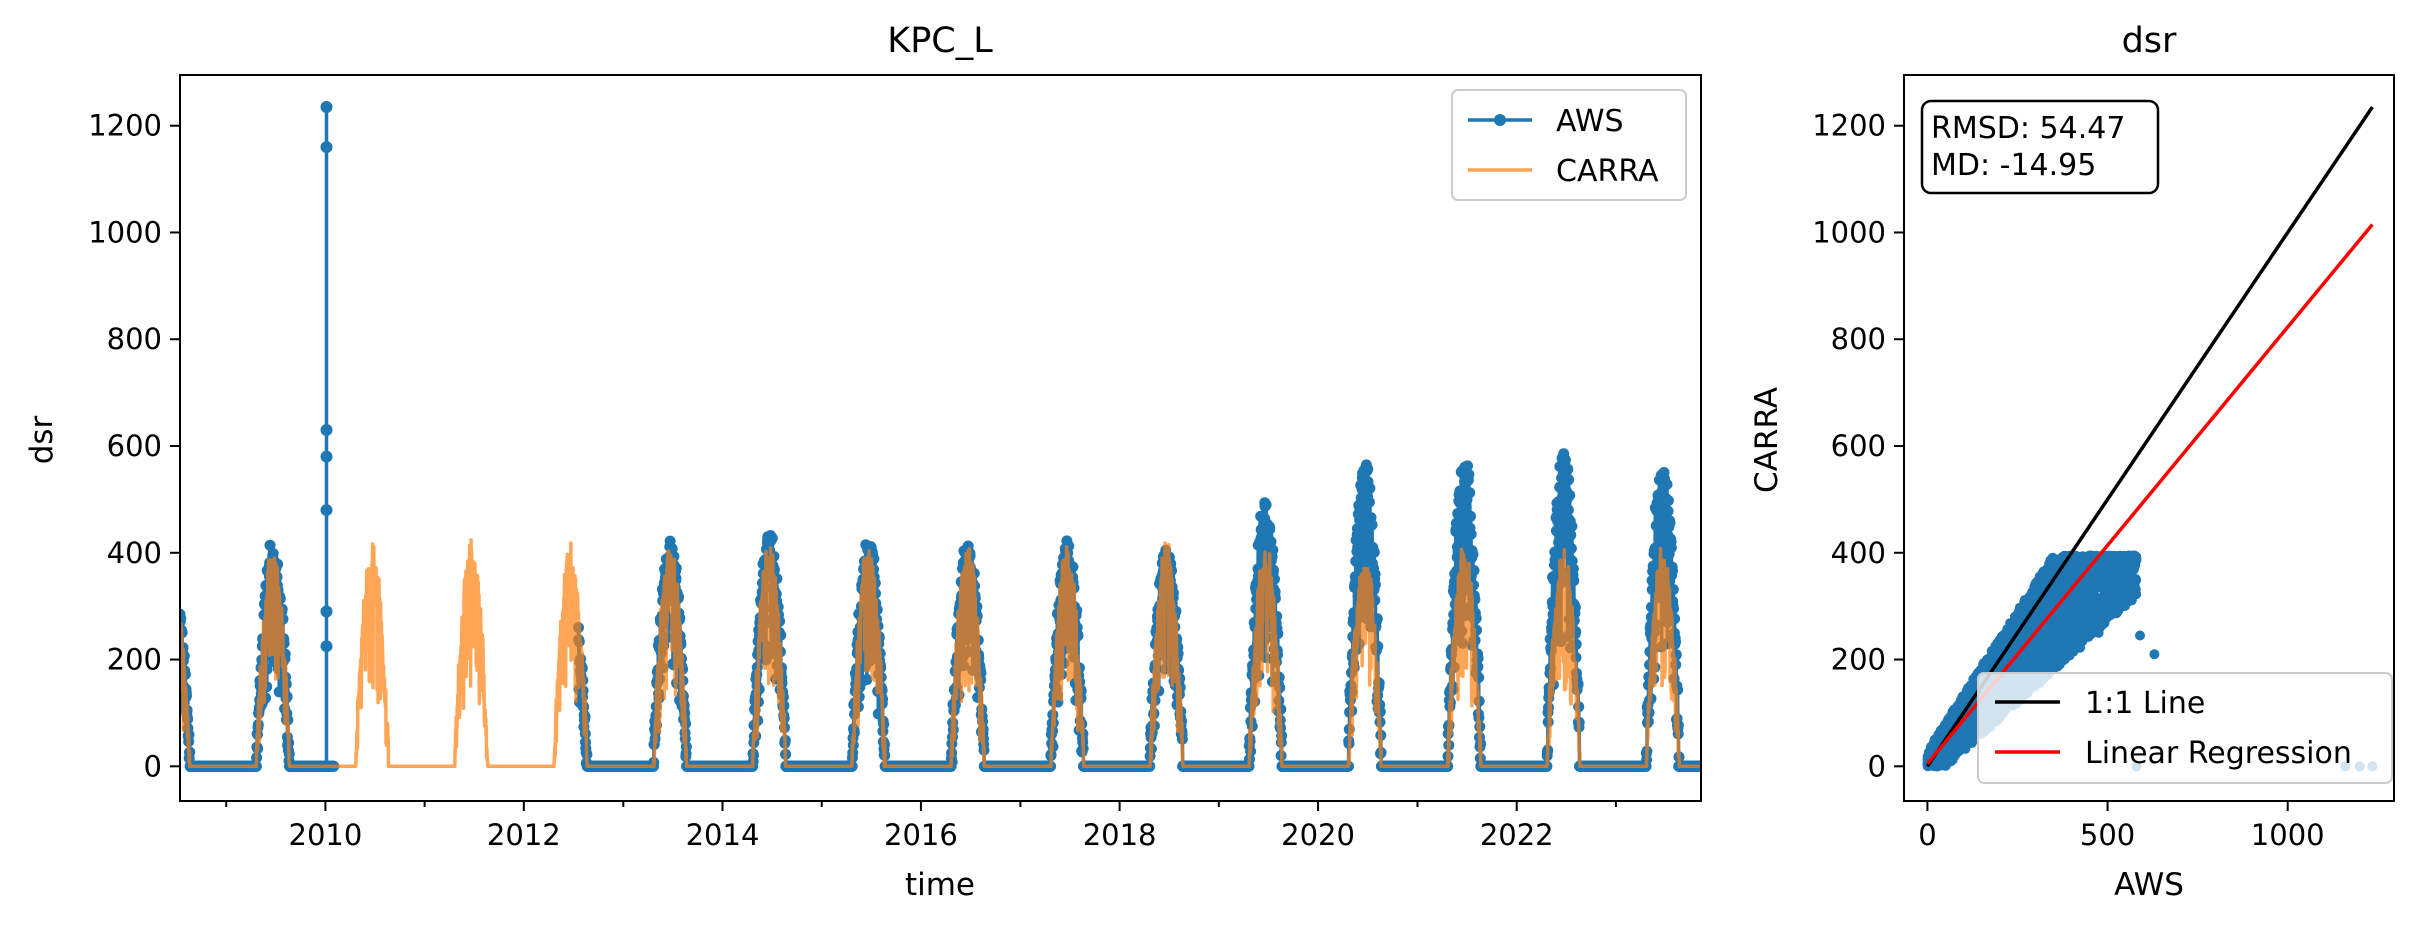 This screenshot has height=926, width=2434. I want to click on timeseries-y-tick-label: 200, so click(134, 660).